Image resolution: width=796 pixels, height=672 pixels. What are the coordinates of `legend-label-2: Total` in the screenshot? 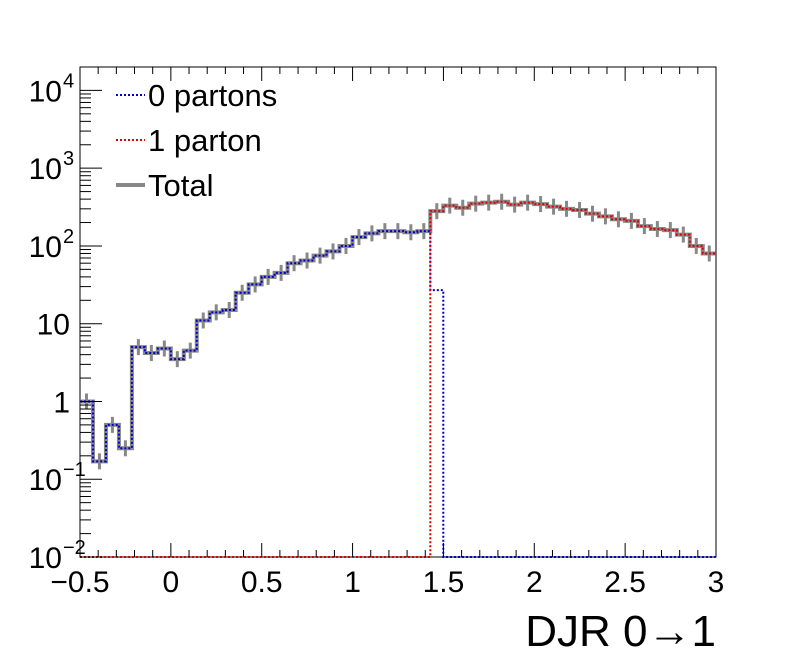 It's located at (180, 185).